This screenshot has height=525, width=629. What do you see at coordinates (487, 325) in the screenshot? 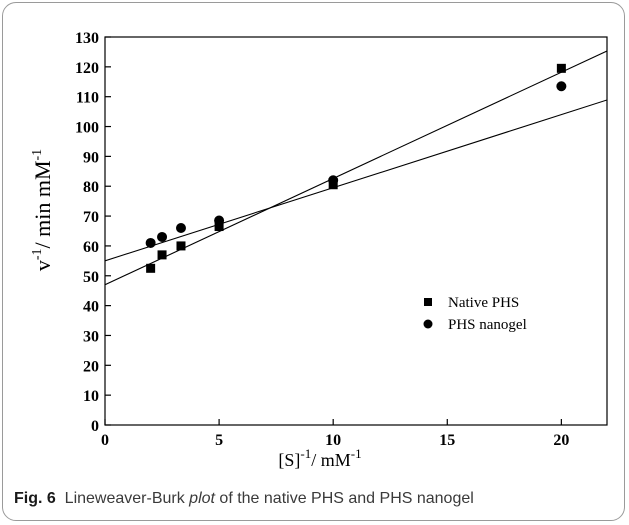
I see `legend-label: PHS nanogel` at bounding box center [487, 325].